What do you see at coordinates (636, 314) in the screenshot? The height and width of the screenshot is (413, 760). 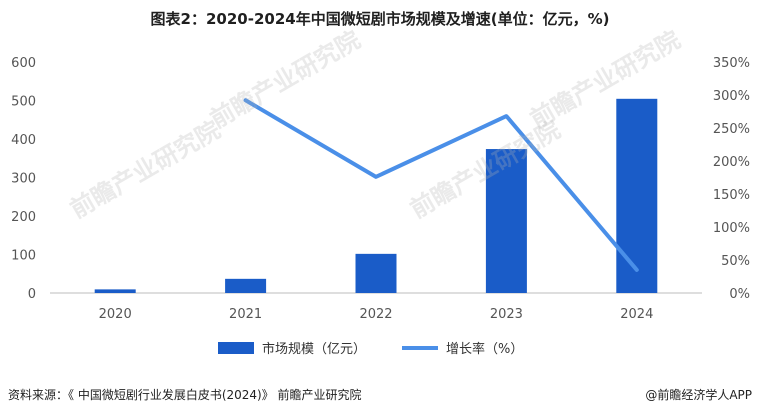 I see `x-tick-label: 2024` at bounding box center [636, 314].